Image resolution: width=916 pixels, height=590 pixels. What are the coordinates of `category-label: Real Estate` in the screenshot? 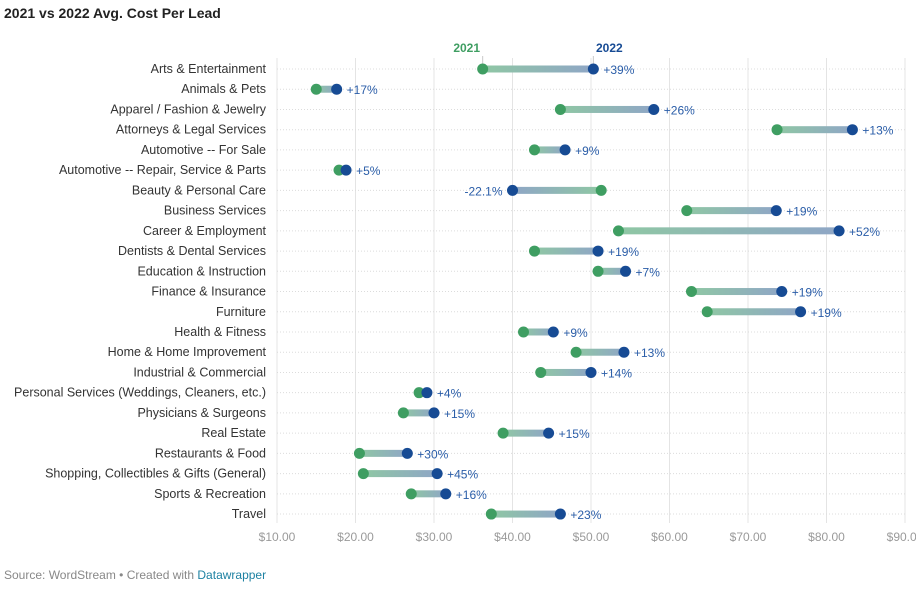 It's located at (233, 433).